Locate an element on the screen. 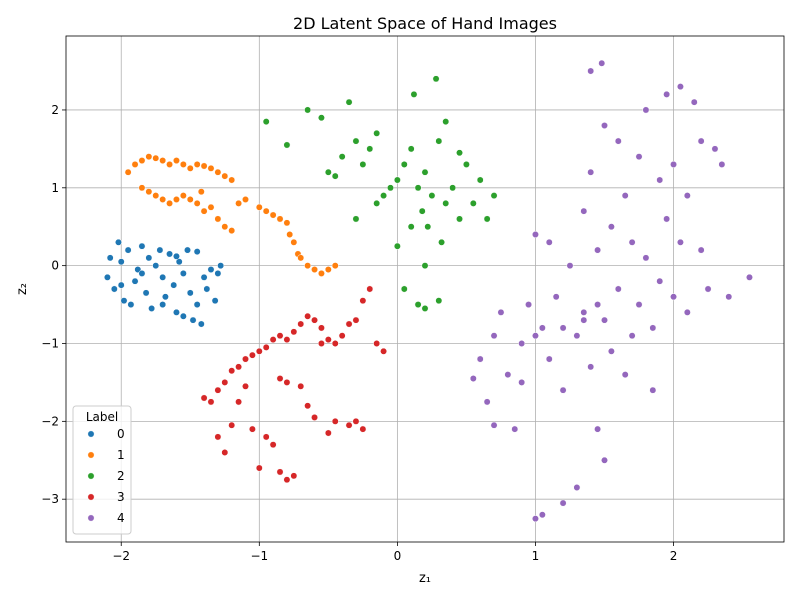 This screenshot has width=800, height=604. x-axis-label: z₁ is located at coordinates (425, 578).